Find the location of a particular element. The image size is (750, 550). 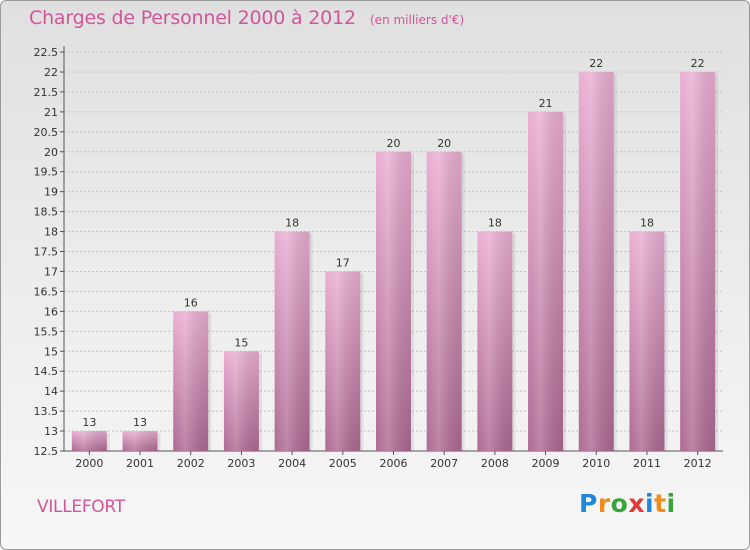

bar-2011 is located at coordinates (648, 341).